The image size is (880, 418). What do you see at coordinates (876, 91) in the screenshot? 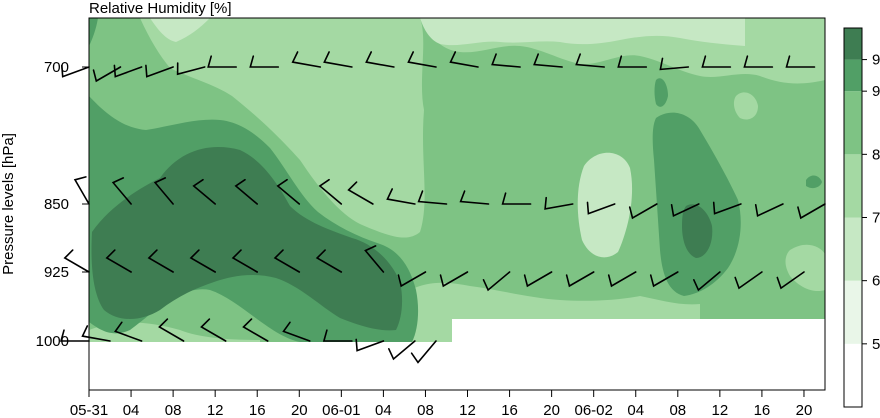
I see `colorbar-tick-label: 90` at bounding box center [876, 91].